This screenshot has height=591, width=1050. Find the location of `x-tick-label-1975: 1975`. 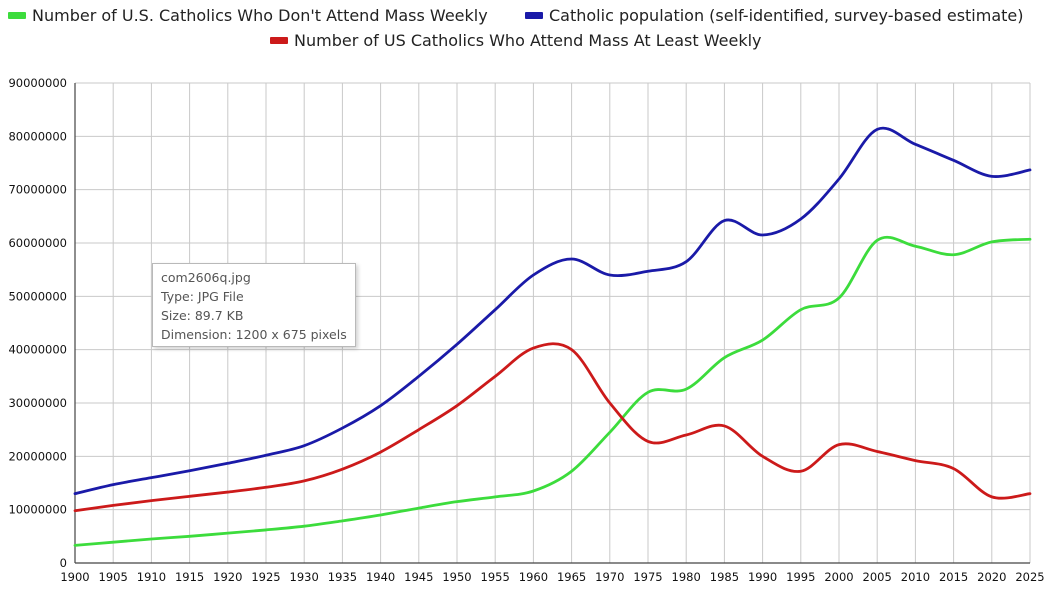

x-tick-label-1975: 1975 is located at coordinates (647, 577).